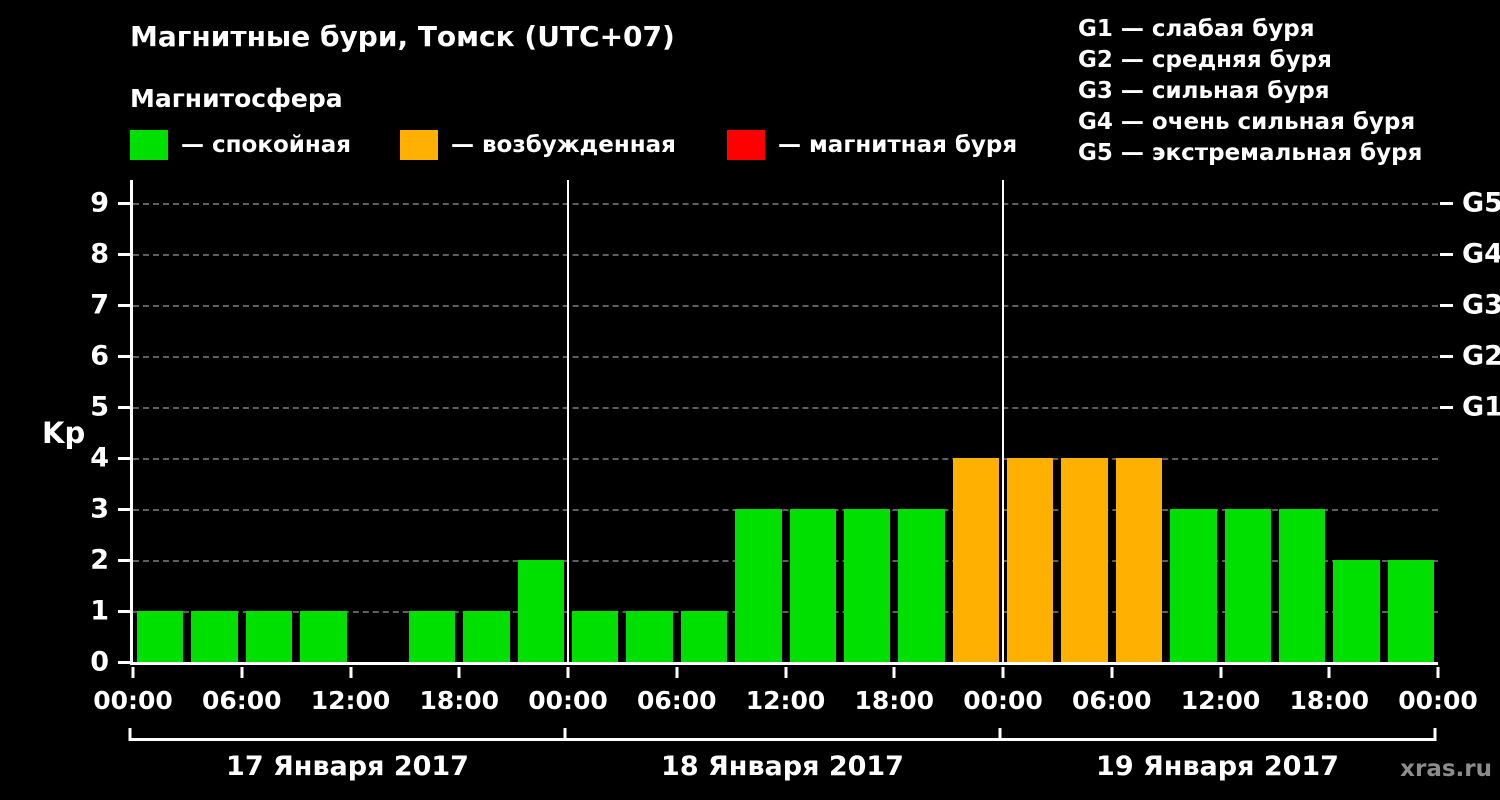 This screenshot has height=800, width=1500. What do you see at coordinates (99, 458) in the screenshot?
I see `y-tick-label: 4` at bounding box center [99, 458].